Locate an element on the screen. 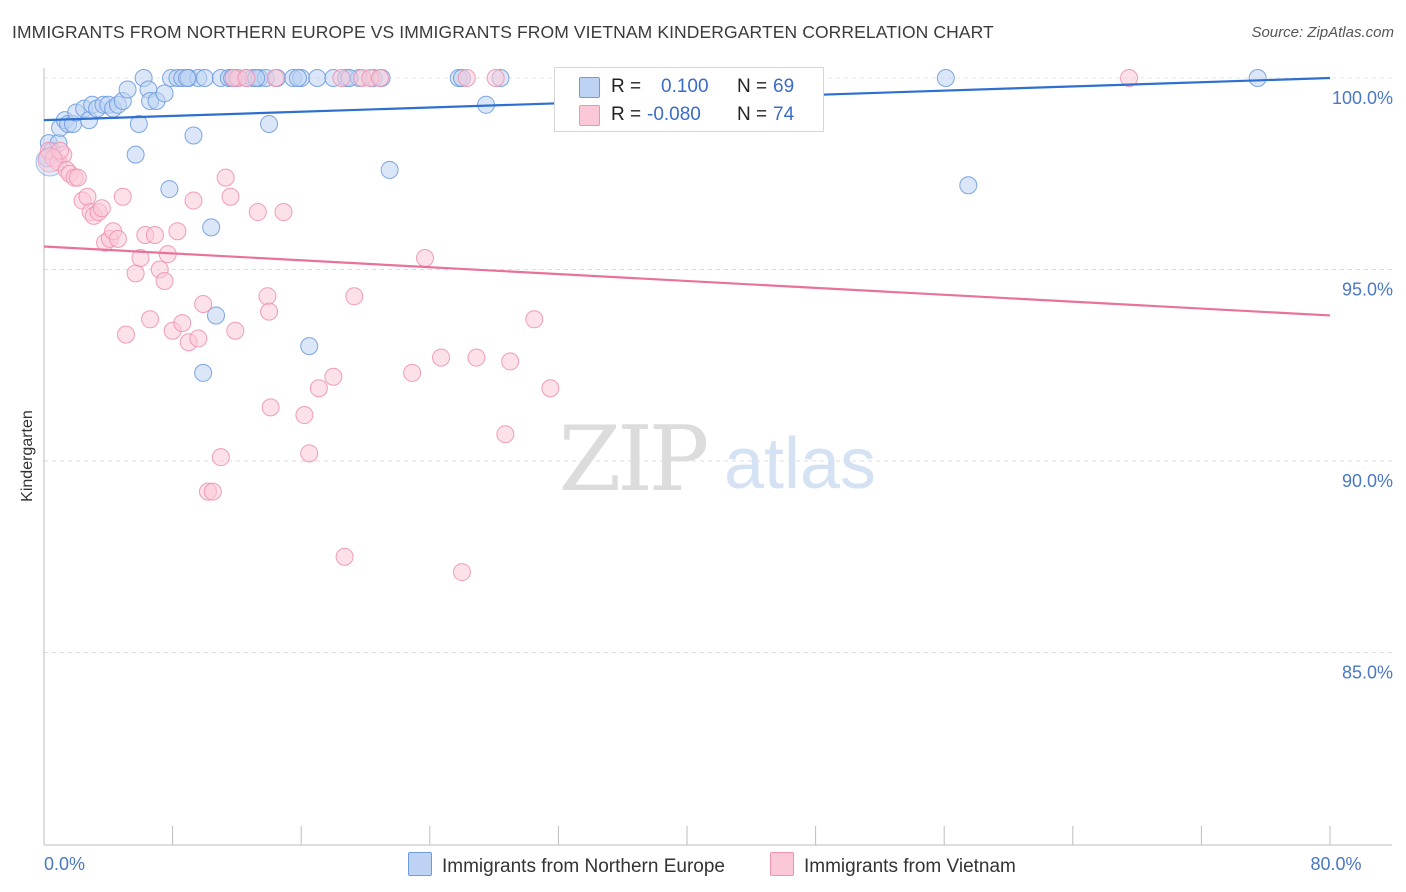 Image resolution: width=1406 pixels, height=892 pixels. watermark-zip: ZIP is located at coordinates (633, 459).